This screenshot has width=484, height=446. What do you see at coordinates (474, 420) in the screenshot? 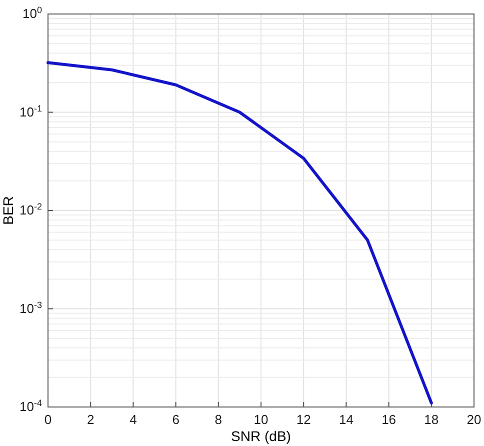
I see `x-tick-label: 20` at bounding box center [474, 420].